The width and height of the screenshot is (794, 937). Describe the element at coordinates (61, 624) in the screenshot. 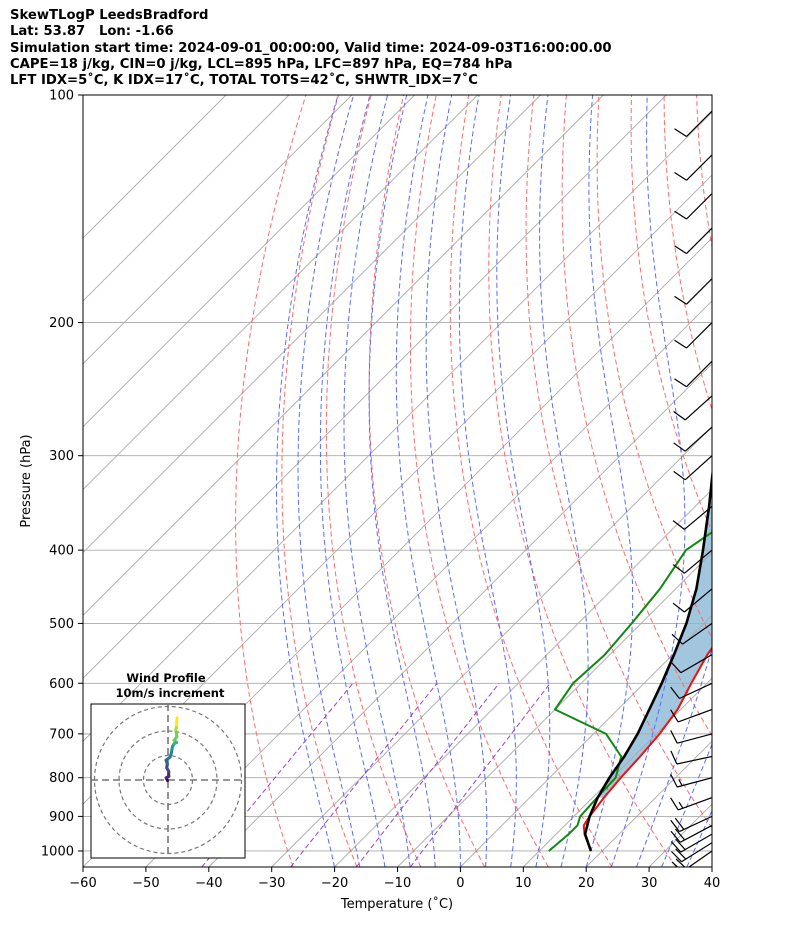

I see `y-tick-label: 500` at that location.